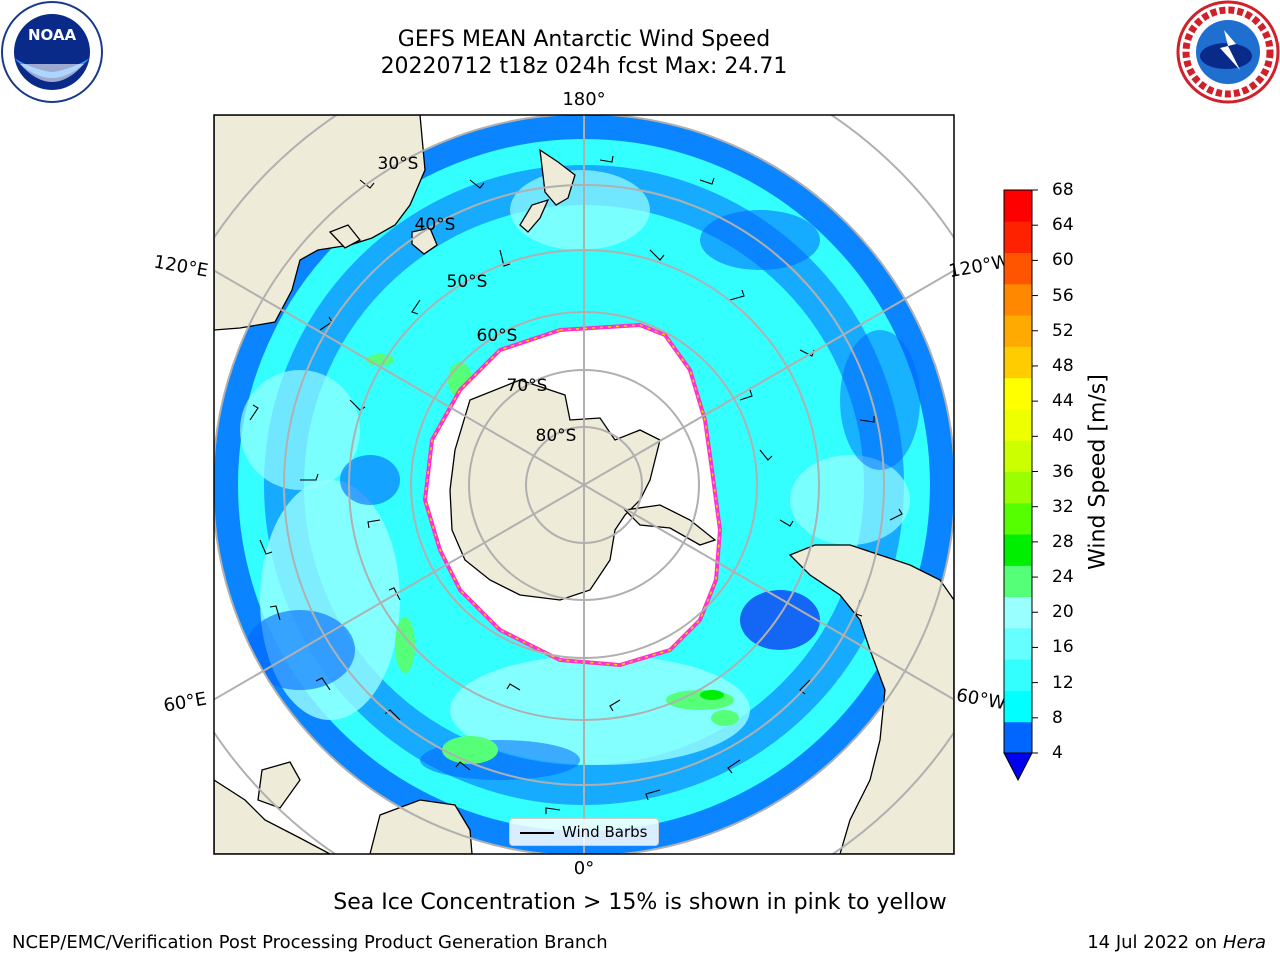 This screenshot has height=960, width=1280. Describe the element at coordinates (1063, 190) in the screenshot. I see `colorbar-tick-label: 68` at that location.